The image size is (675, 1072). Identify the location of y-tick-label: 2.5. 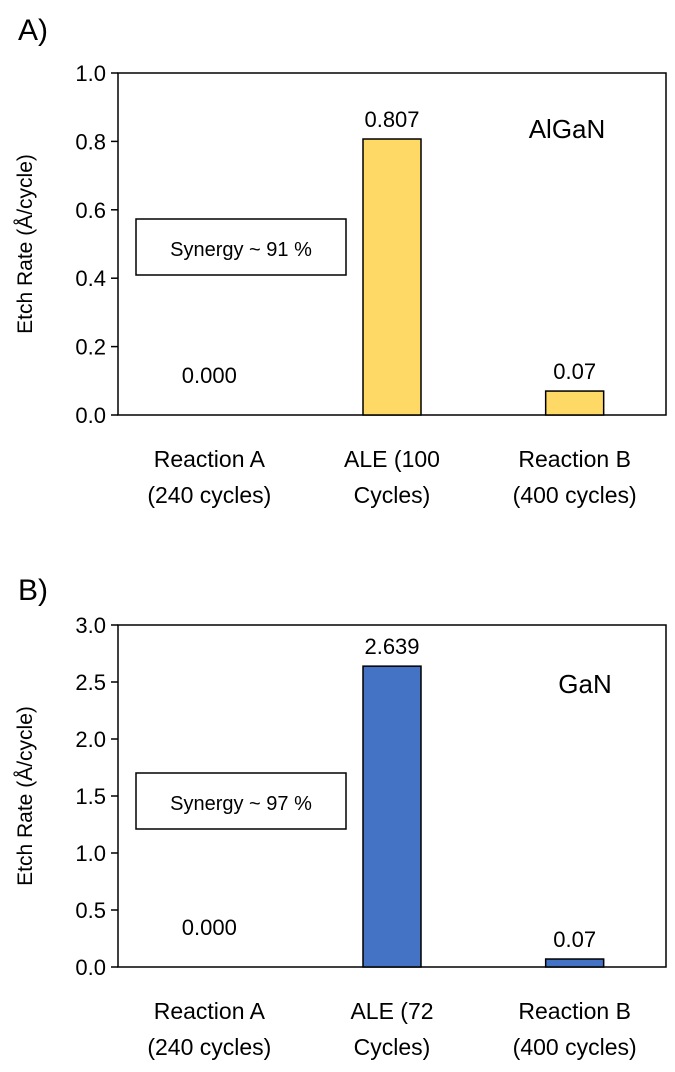
(90, 682).